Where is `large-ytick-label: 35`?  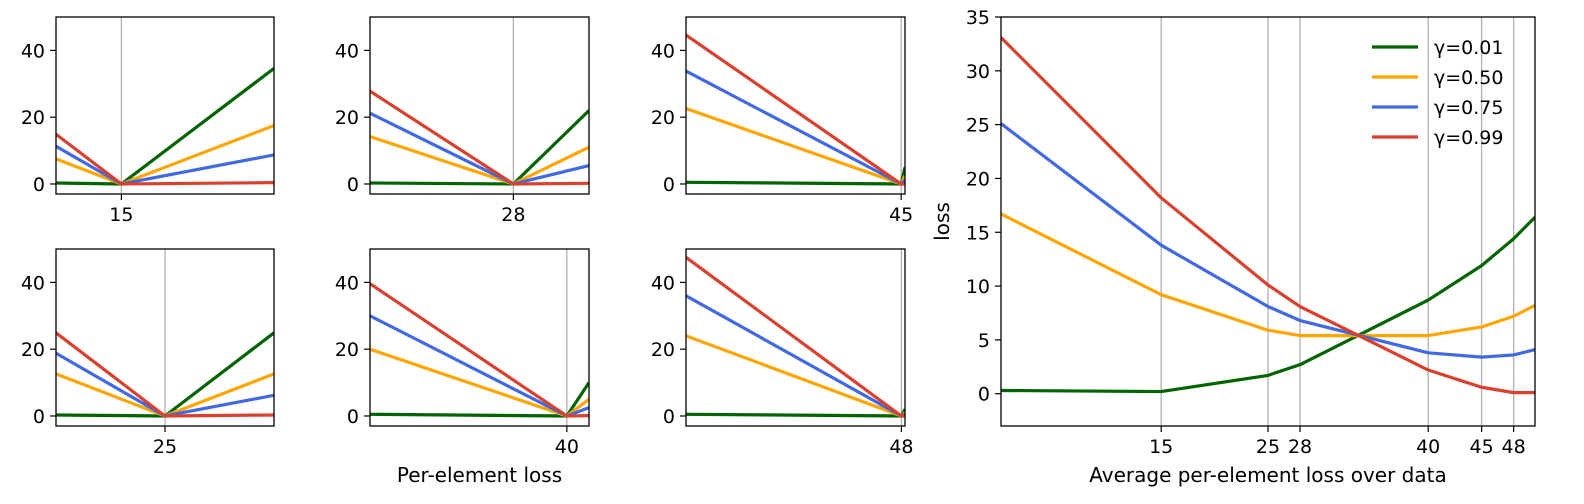
large-ytick-label: 35 is located at coordinates (978, 18).